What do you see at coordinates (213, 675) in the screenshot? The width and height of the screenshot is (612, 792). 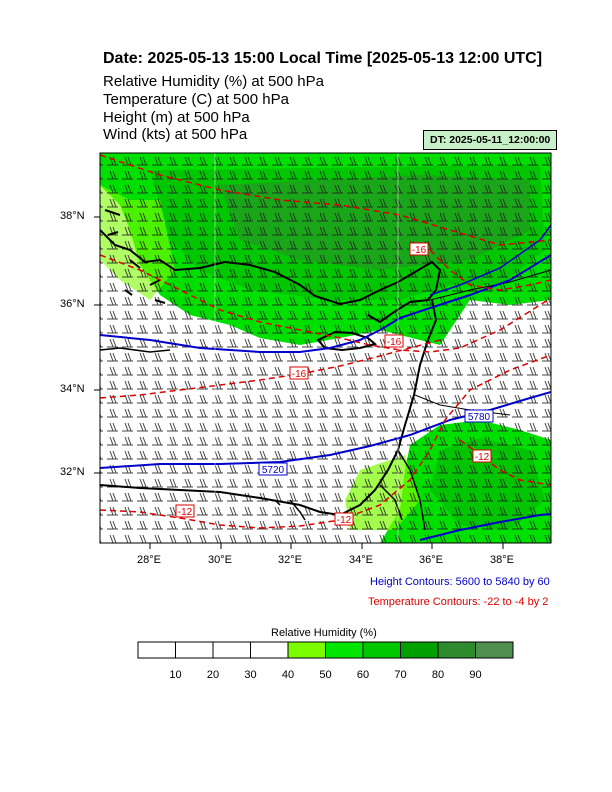 I see `colorbar-tick-label: 20` at bounding box center [213, 675].